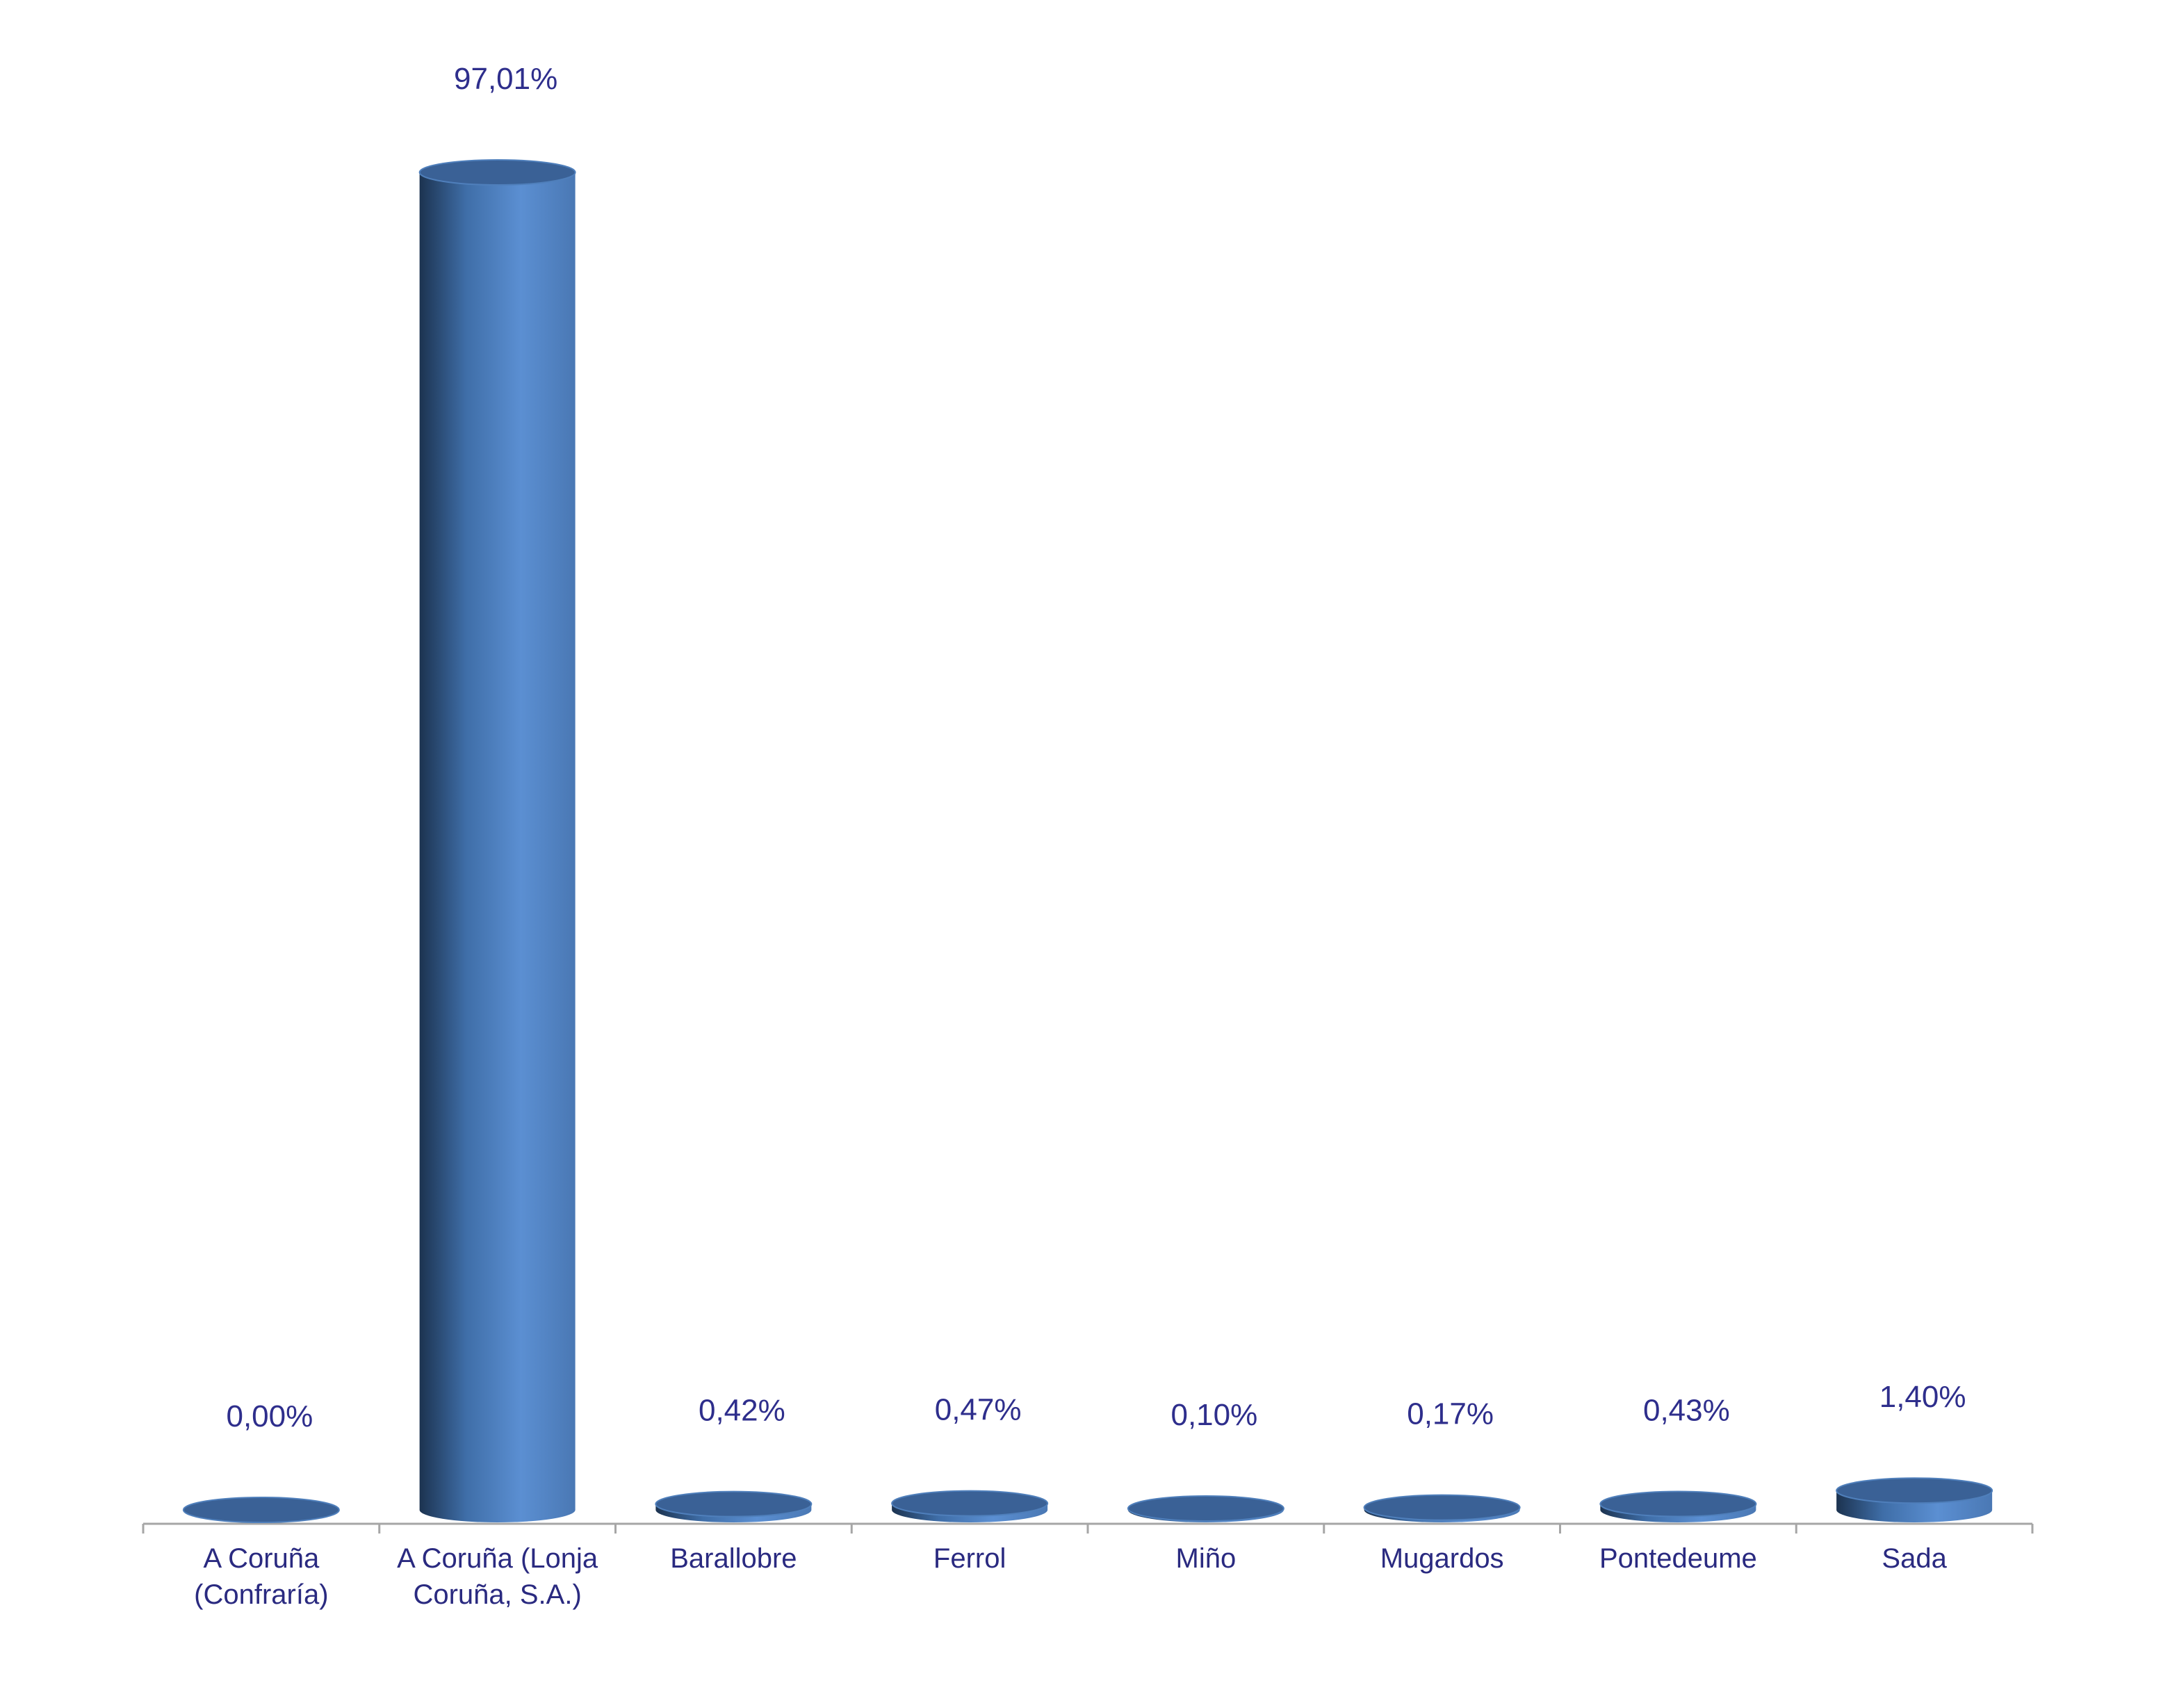 Image resolution: width=2170 pixels, height=1708 pixels. I want to click on x-tick-label: Barallobre, so click(733, 1559).